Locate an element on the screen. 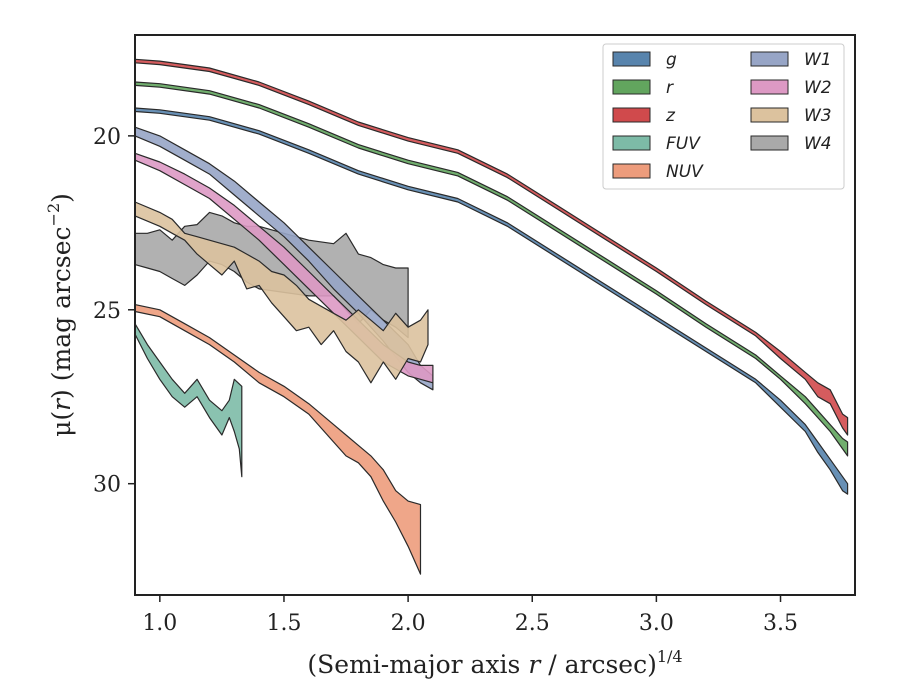 This screenshot has width=900, height=700. x-axis: 1.0 1.5 2.0 2.5 3.0 3.5 is located at coordinates (470, 615).